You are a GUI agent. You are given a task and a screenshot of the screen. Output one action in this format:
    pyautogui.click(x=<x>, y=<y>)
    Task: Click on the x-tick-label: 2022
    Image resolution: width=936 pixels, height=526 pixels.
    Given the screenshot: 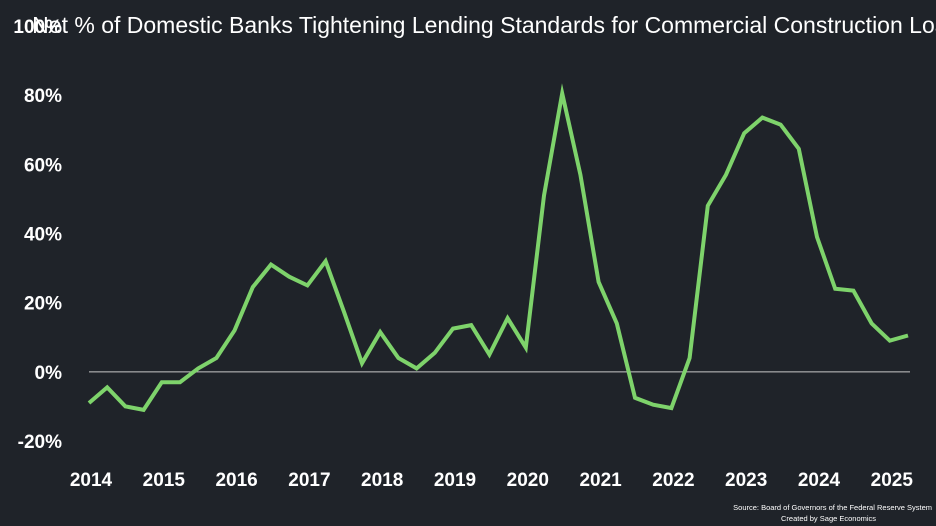 What is the action you would take?
    pyautogui.click(x=673, y=480)
    